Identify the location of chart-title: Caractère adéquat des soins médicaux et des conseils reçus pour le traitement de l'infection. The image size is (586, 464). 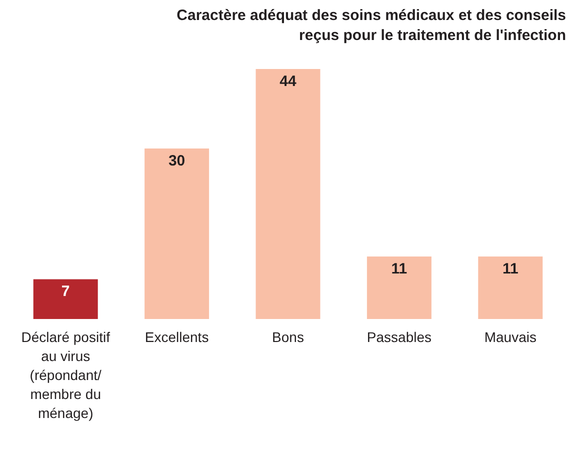
(371, 25).